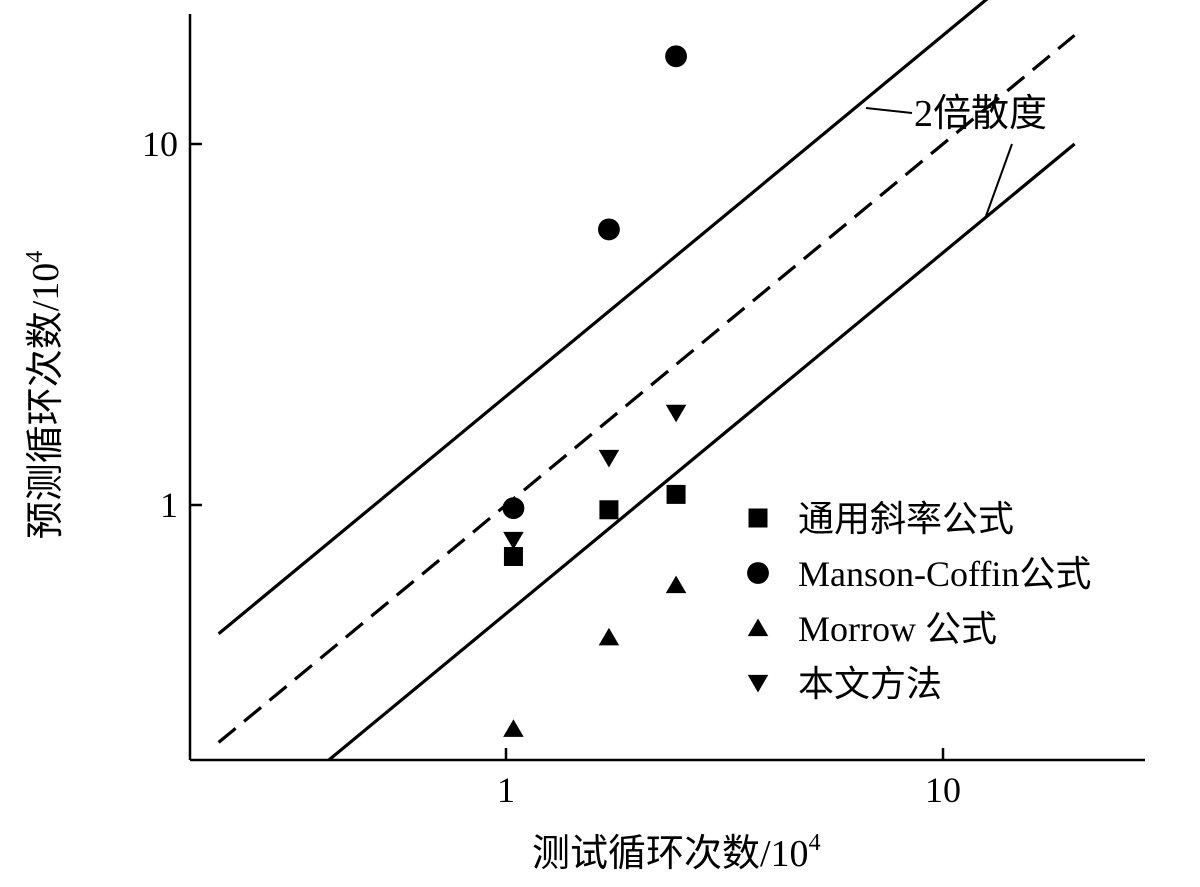 The image size is (1200, 887). What do you see at coordinates (506, 790) in the screenshot?
I see `x-tick-label: 1` at bounding box center [506, 790].